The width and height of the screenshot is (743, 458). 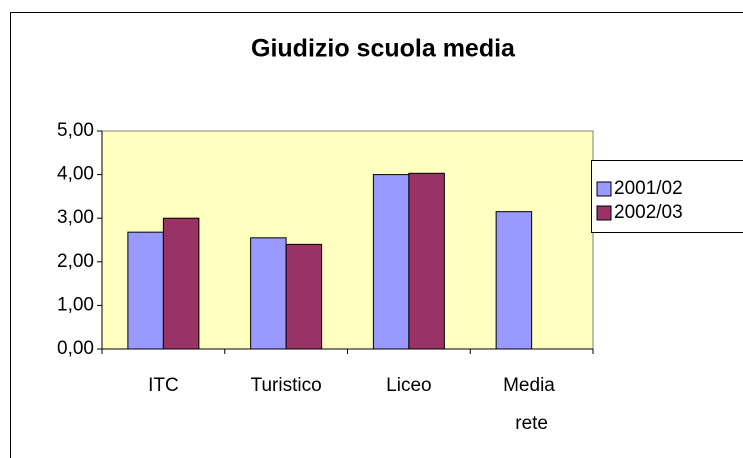 I want to click on y-tick-label: 5,00, so click(x=75, y=130).